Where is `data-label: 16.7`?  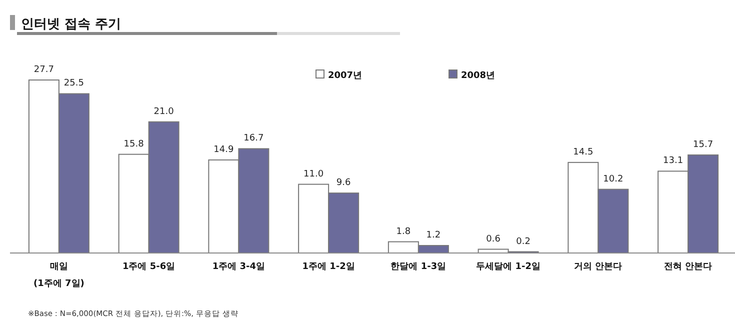 data-label: 16.7 is located at coordinates (254, 139).